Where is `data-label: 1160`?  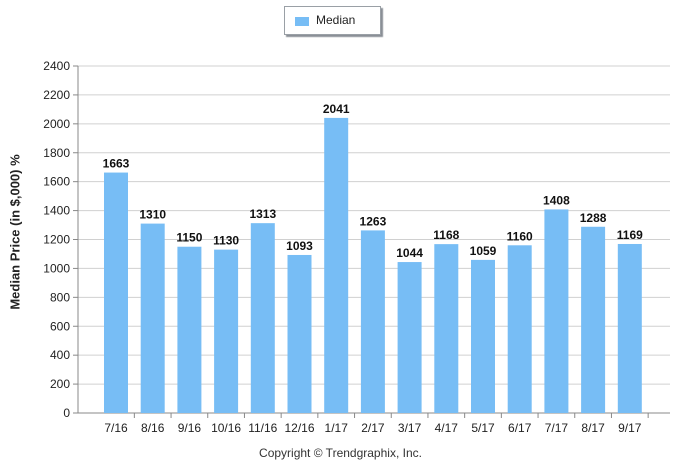
data-label: 1160 is located at coordinates (520, 236).